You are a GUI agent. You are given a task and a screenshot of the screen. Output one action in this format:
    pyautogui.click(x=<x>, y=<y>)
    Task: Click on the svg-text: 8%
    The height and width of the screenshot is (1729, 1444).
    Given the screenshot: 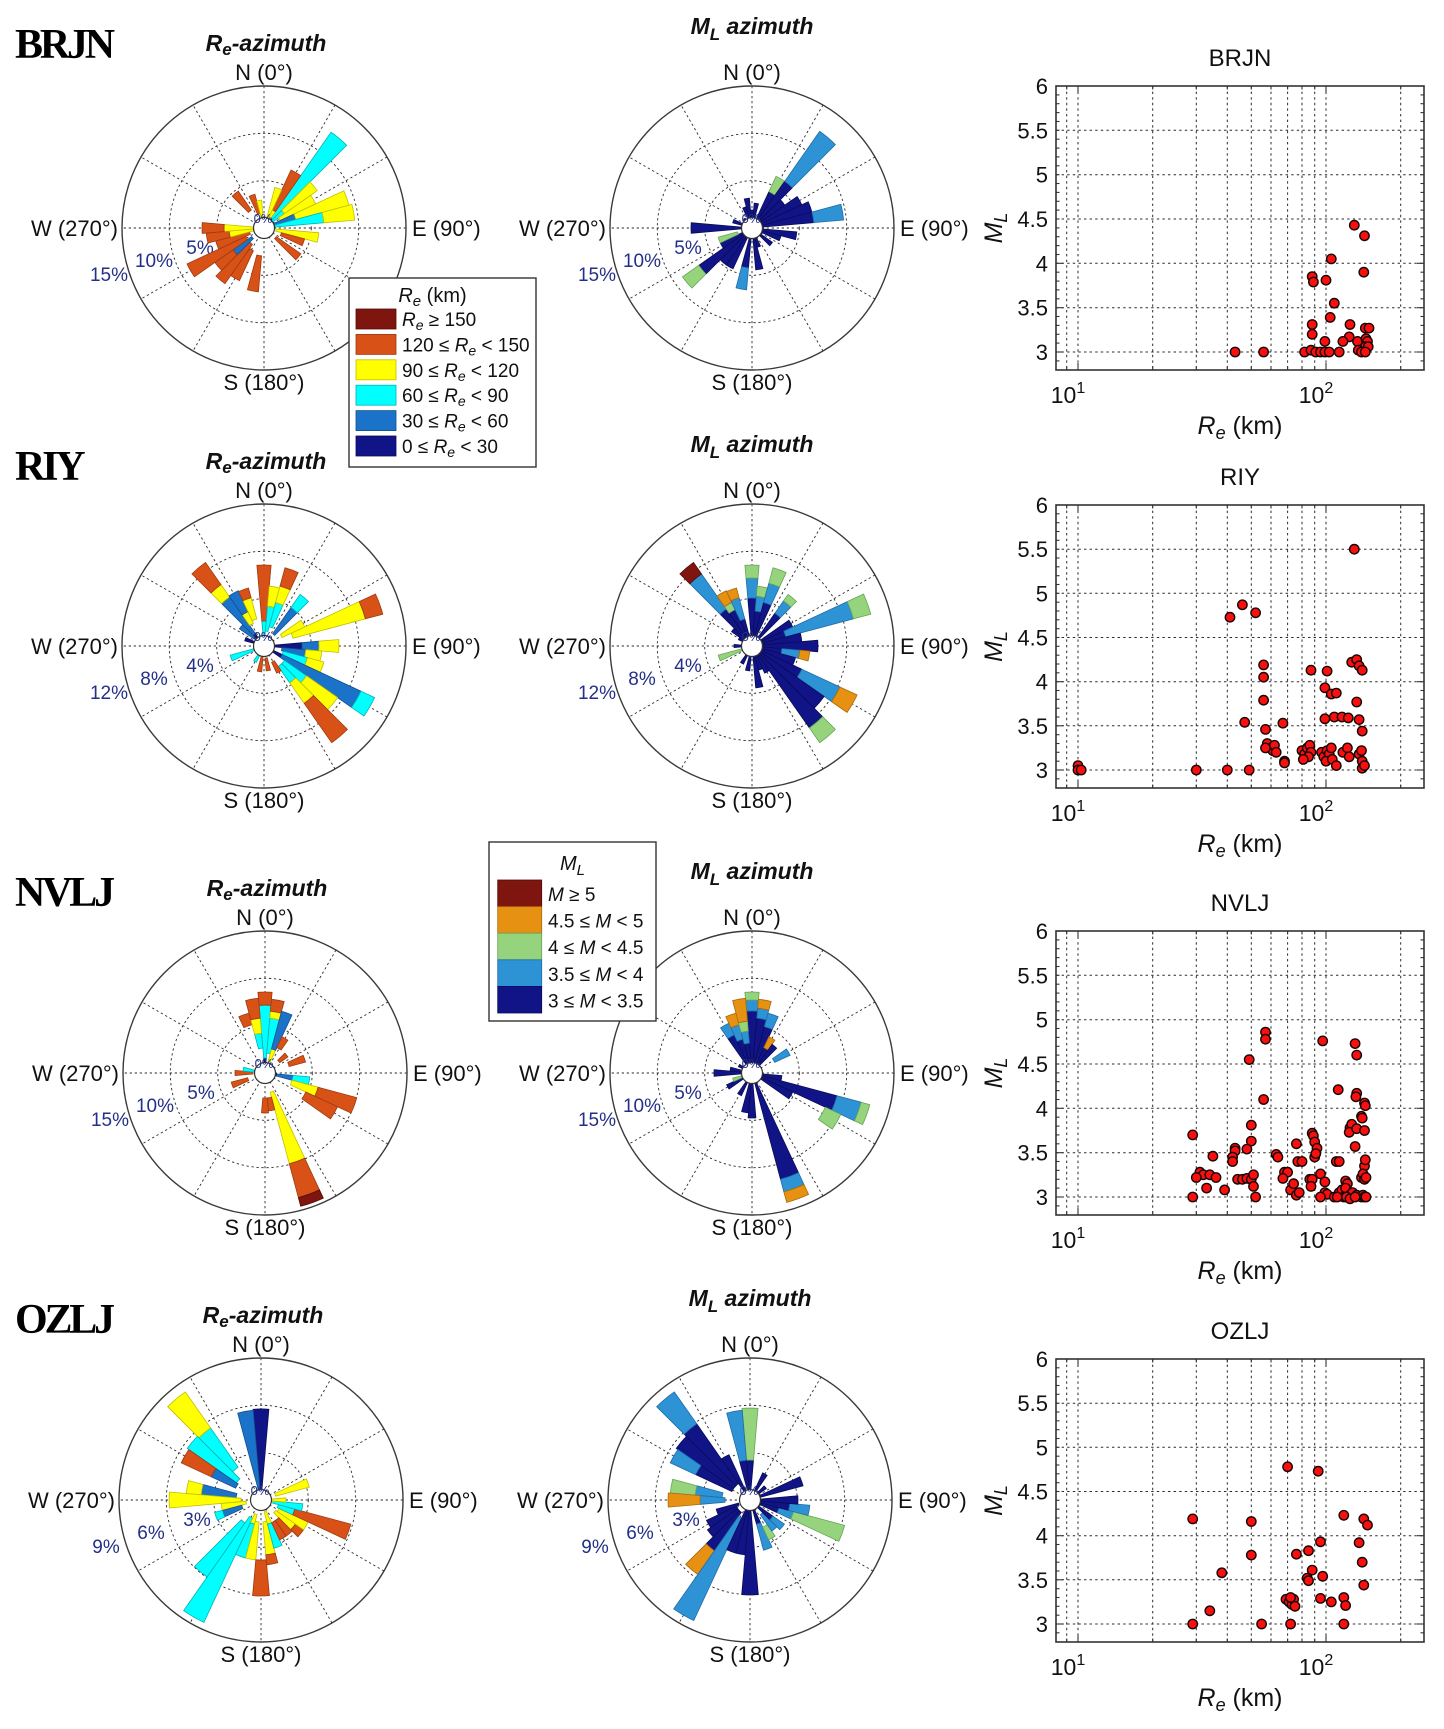 What is the action you would take?
    pyautogui.click(x=154, y=679)
    